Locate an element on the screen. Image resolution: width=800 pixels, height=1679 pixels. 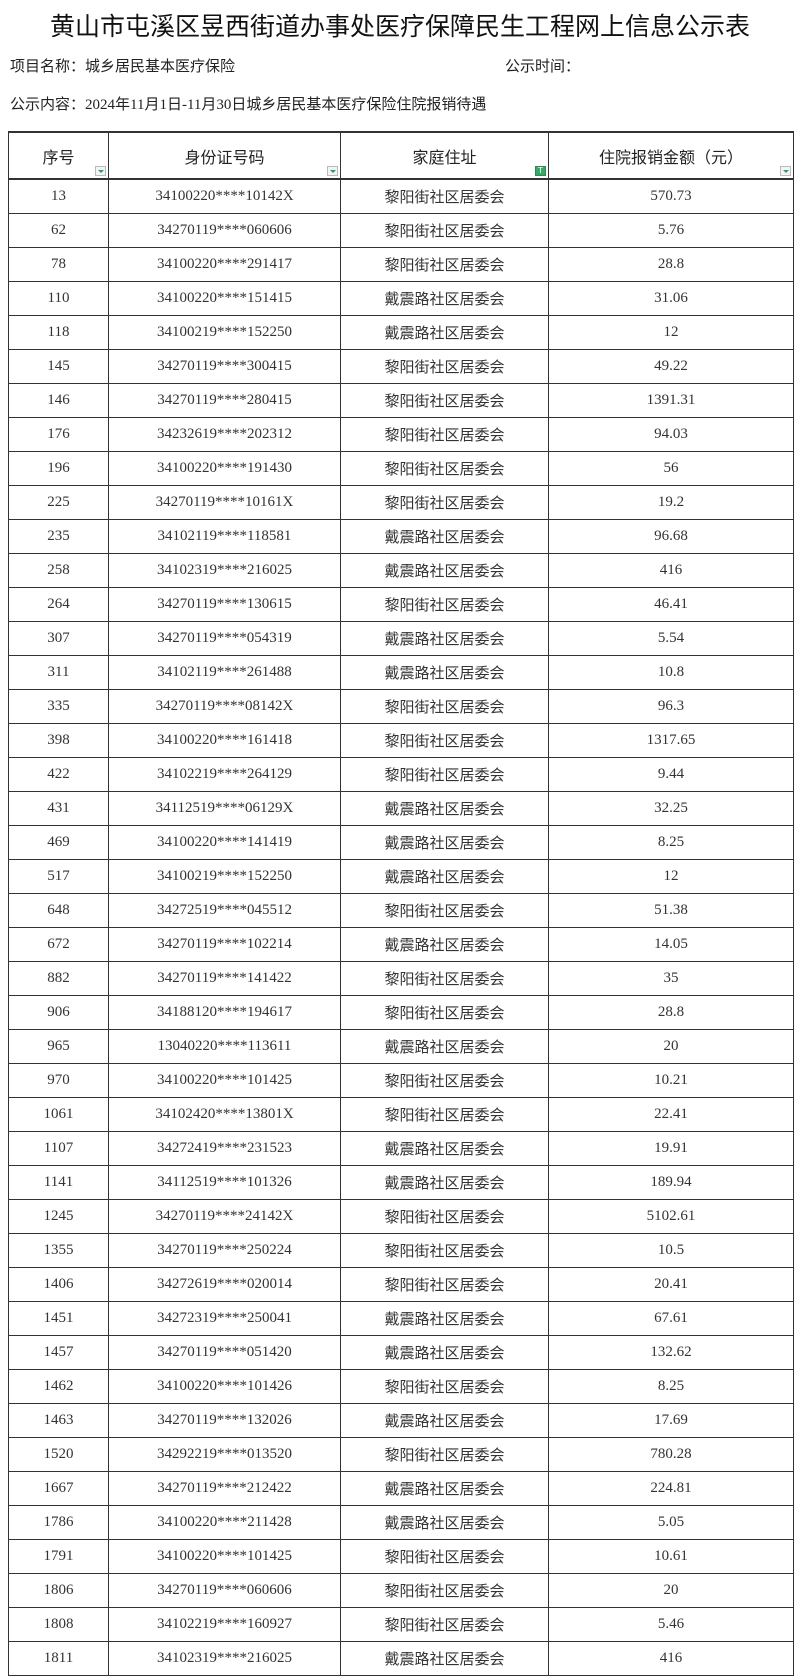
table-row: 1791 34100220****101425 黎阳街社区居委会 10.61 is located at coordinates (401, 1556).